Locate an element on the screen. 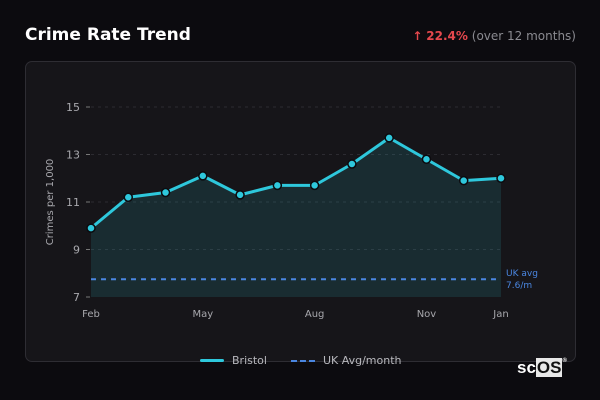  legend-swatch-dashed is located at coordinates (302, 360).